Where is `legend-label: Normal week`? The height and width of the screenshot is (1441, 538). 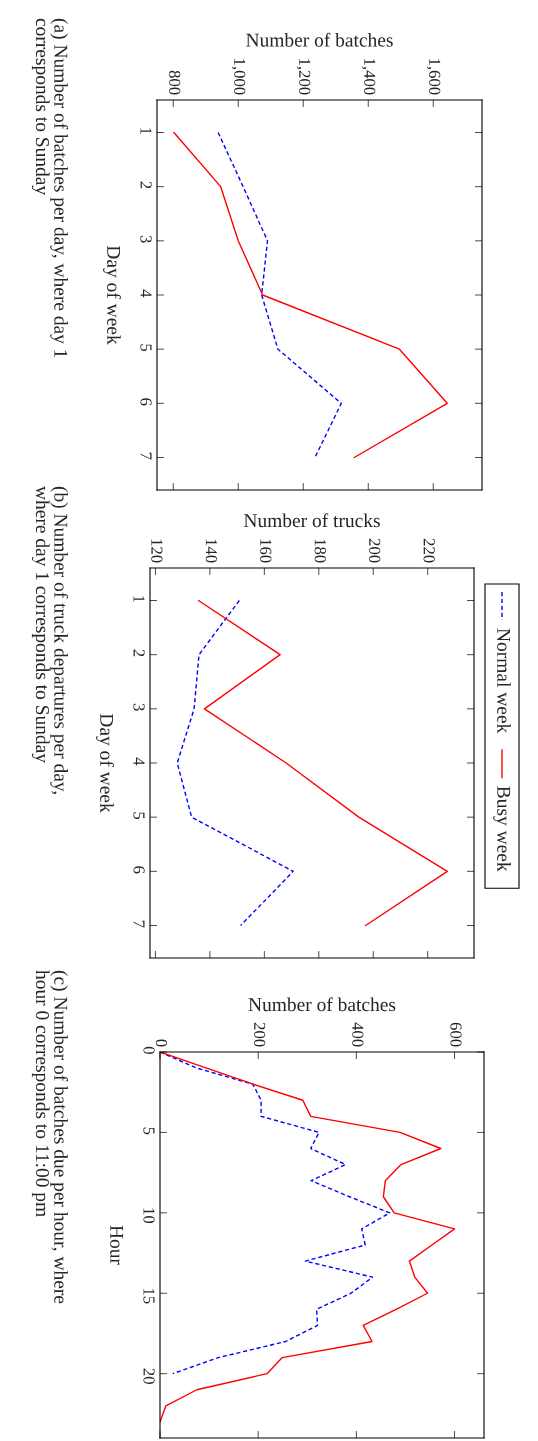
legend-label: Normal week is located at coordinates (504, 681).